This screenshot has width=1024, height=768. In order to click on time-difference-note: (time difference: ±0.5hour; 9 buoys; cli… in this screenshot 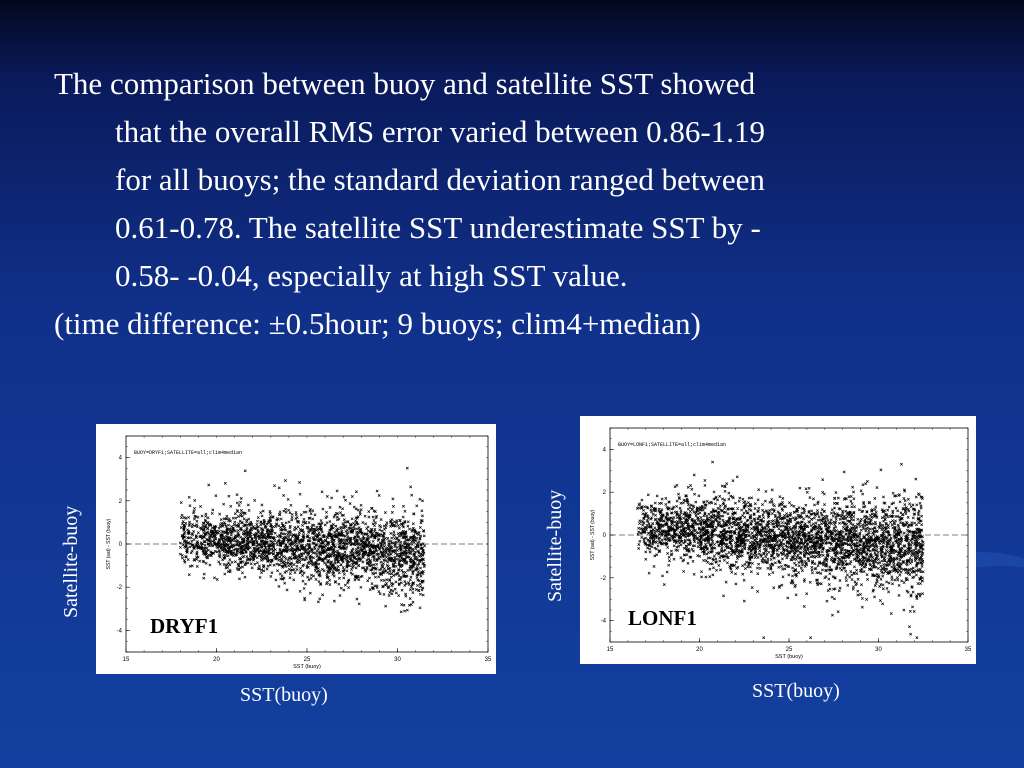, I will do `click(377, 323)`.